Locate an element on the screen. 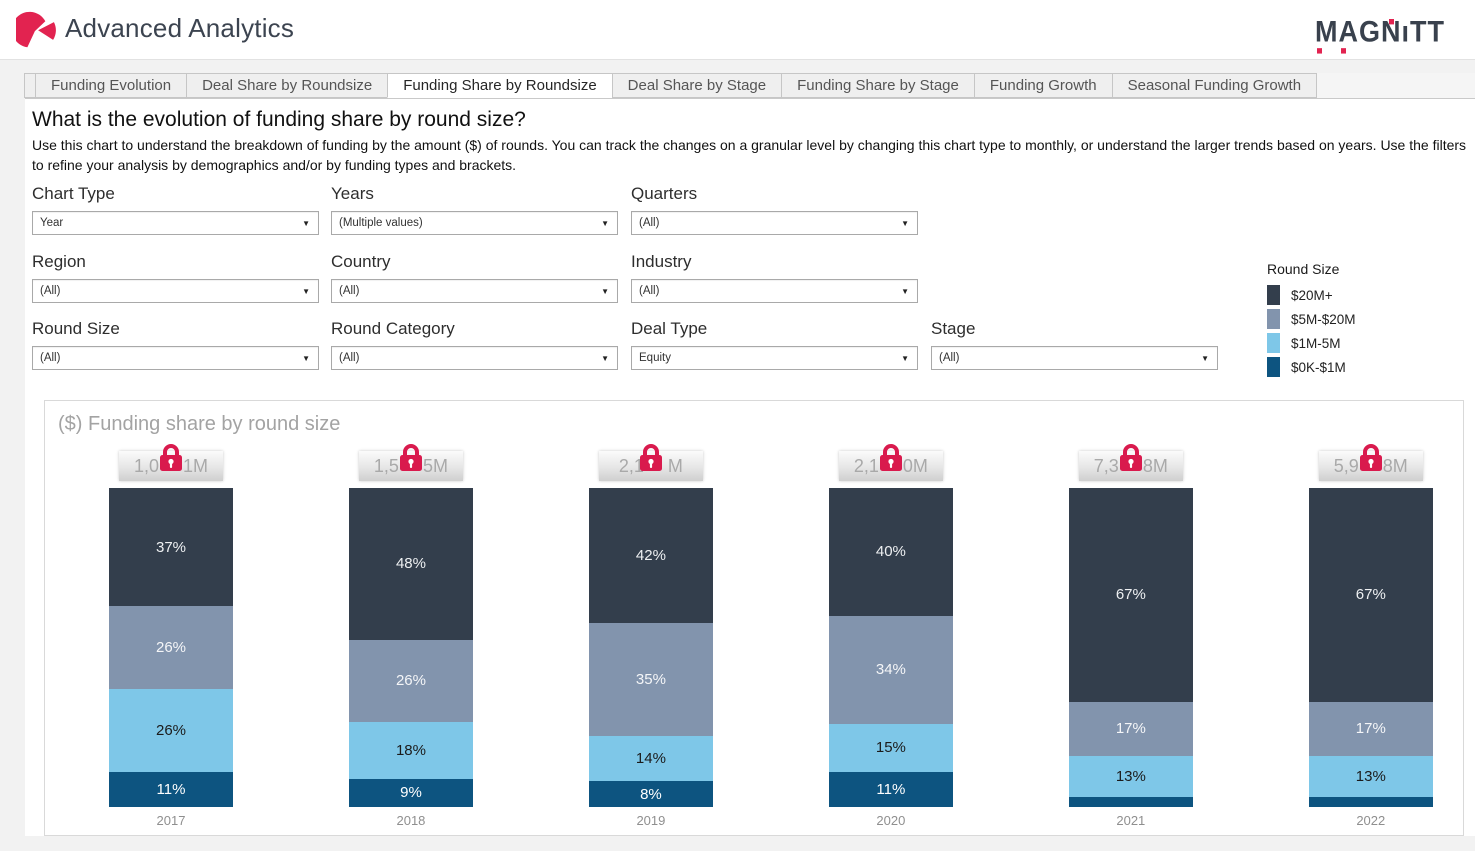  bar-segment: 37% is located at coordinates (171, 547).